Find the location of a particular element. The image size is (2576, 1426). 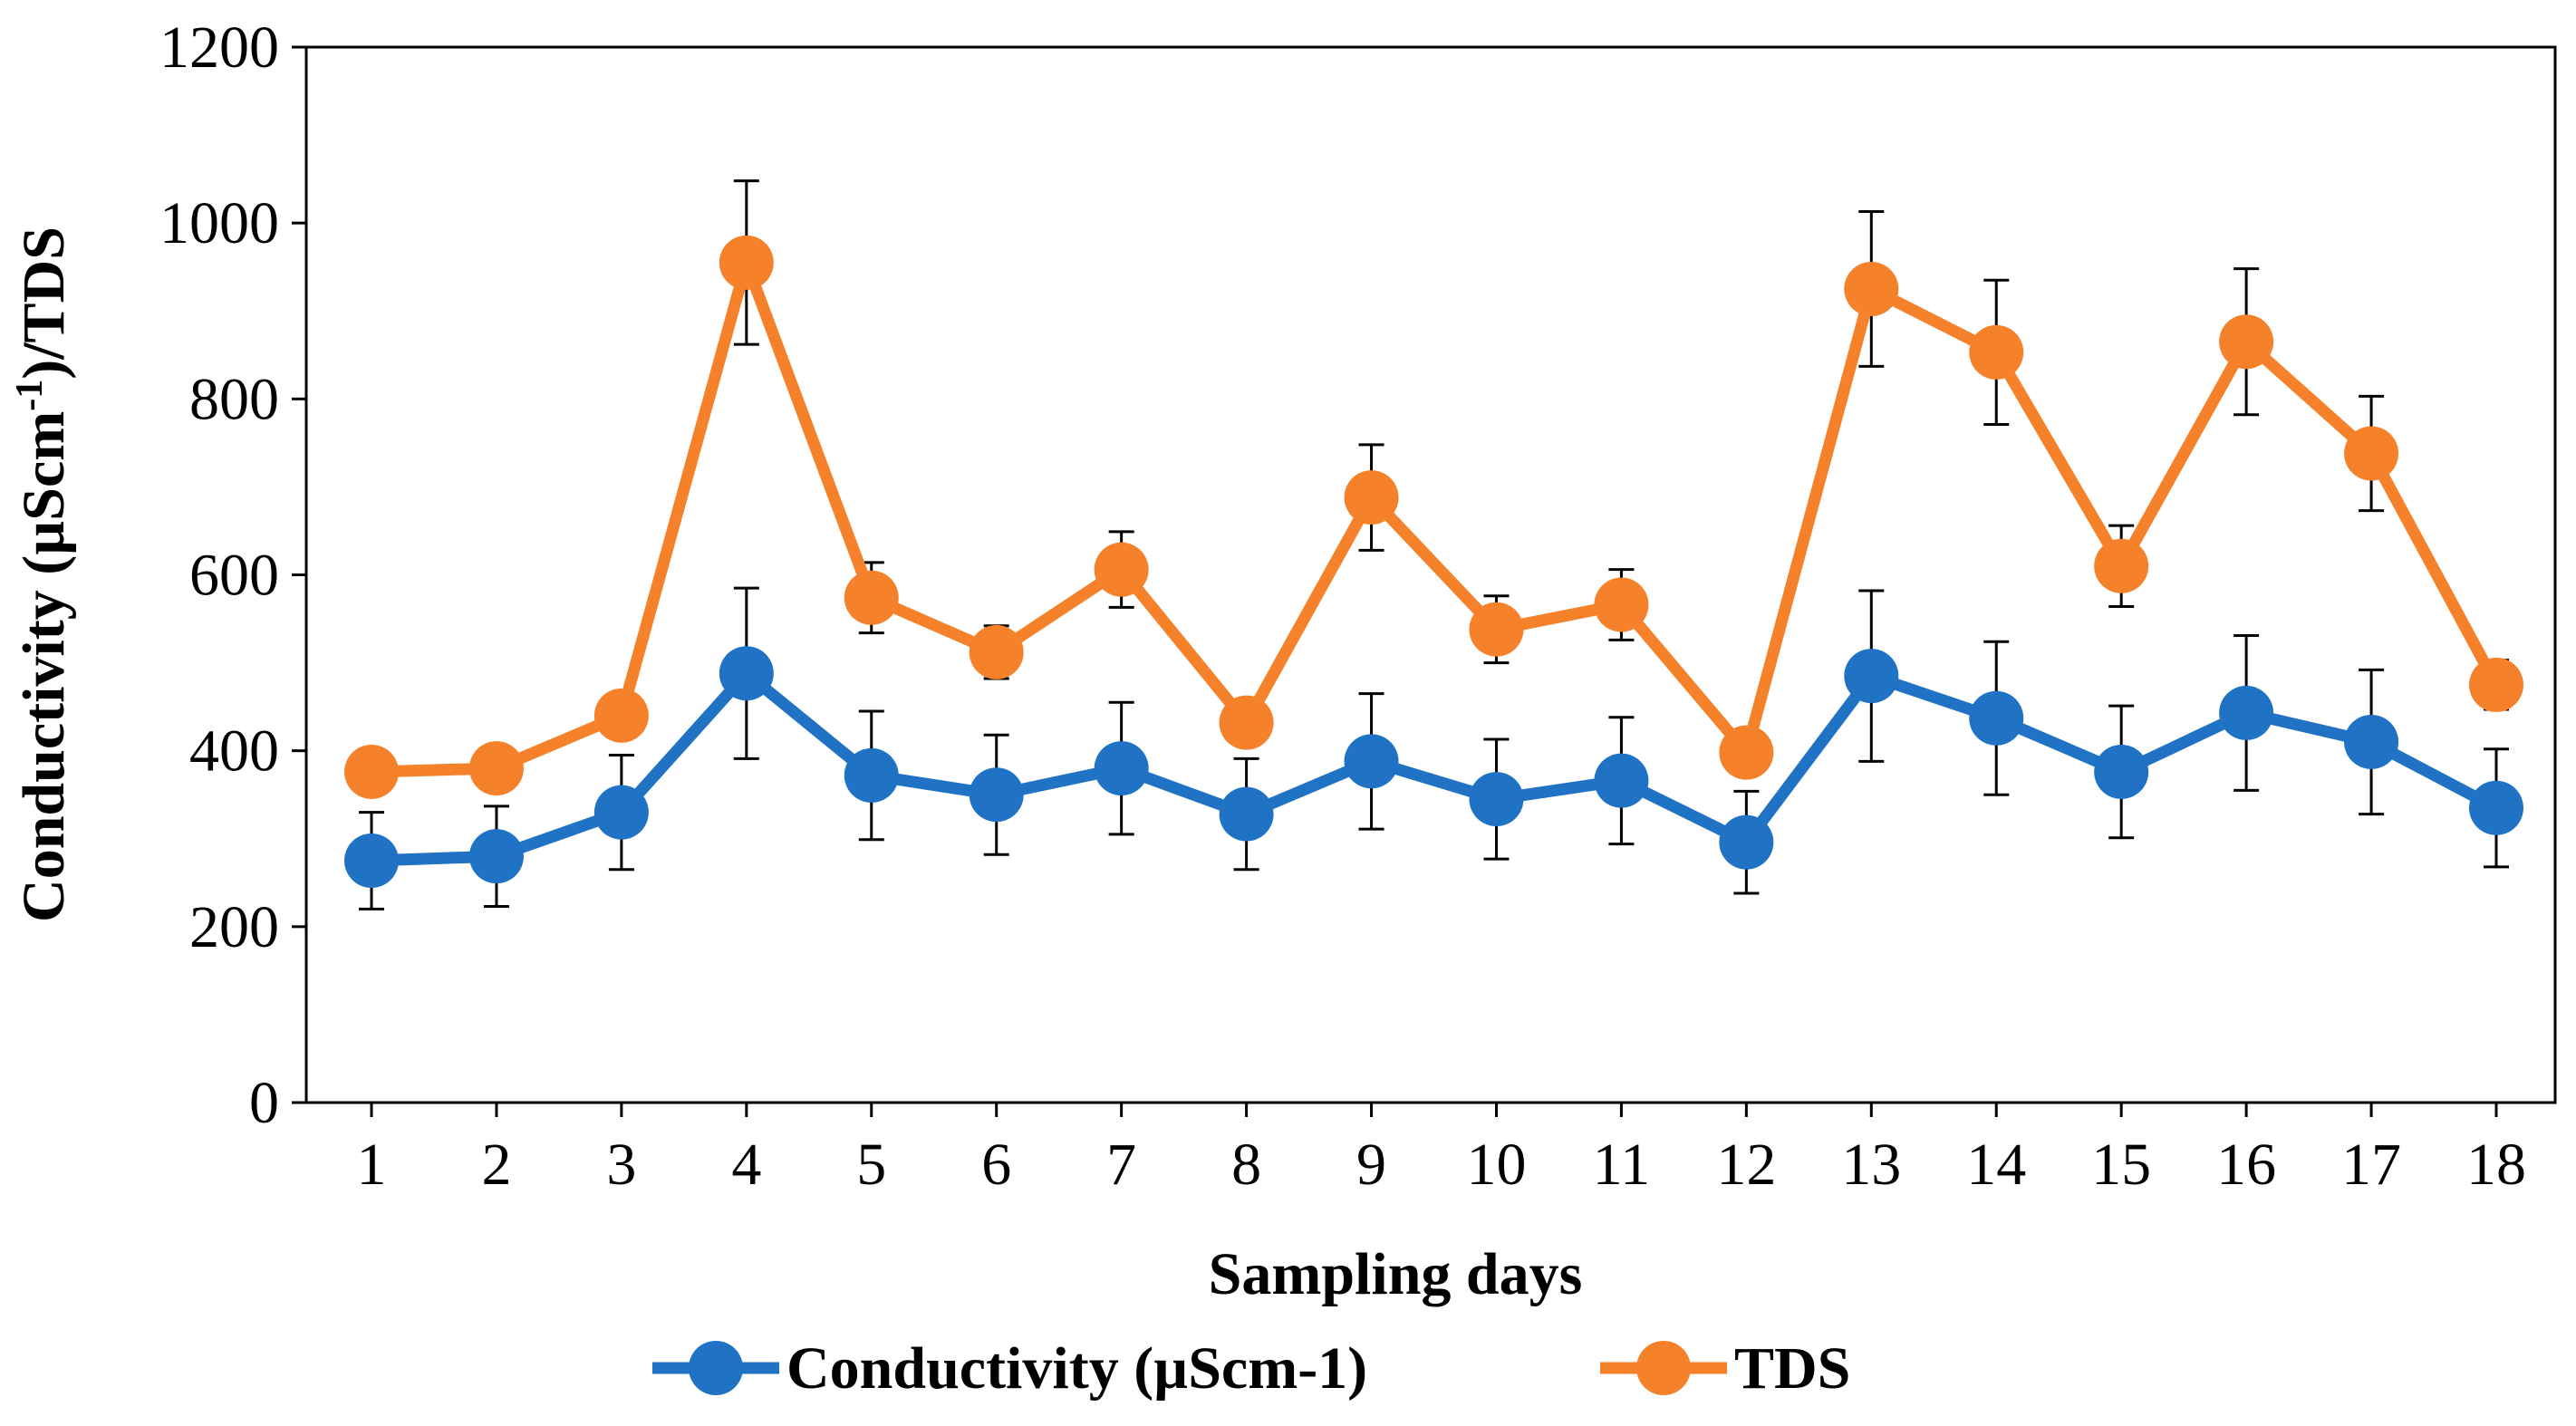

legend-item-conductivity: Conductivity (µScm-1) is located at coordinates (1010, 1368).